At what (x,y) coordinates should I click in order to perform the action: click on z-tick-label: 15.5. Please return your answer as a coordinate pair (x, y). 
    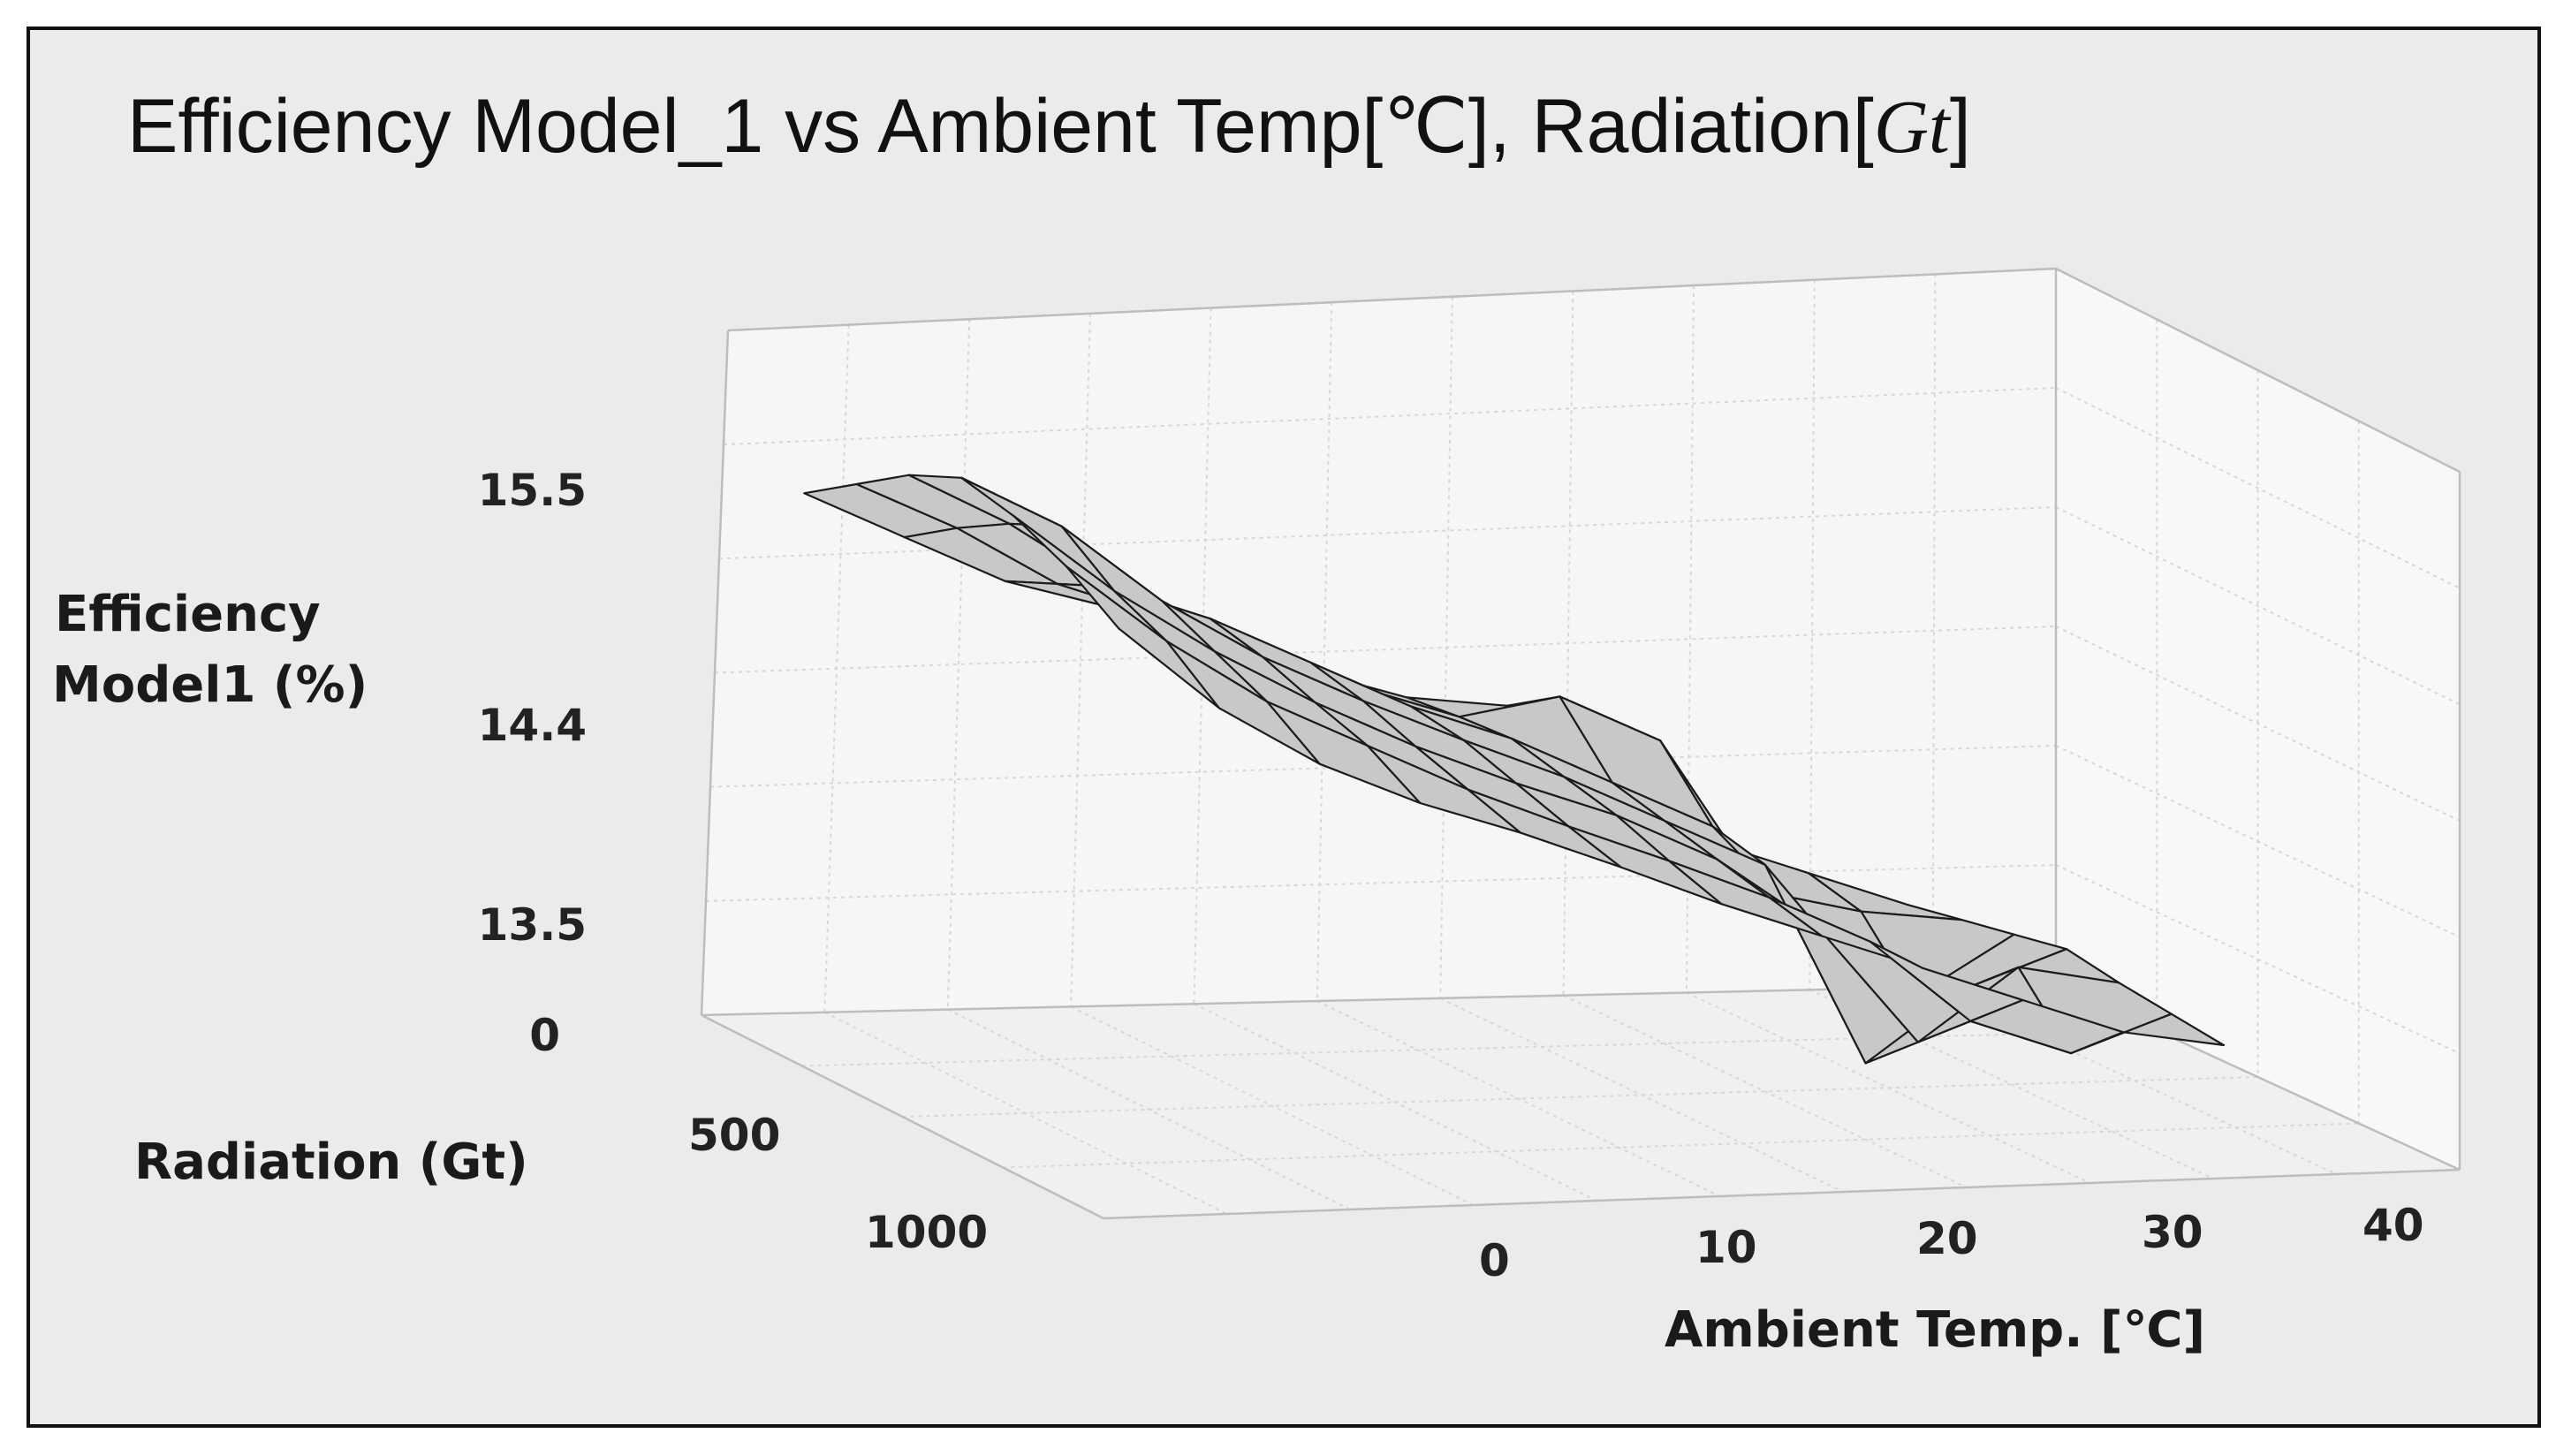
    Looking at the image, I should click on (532, 490).